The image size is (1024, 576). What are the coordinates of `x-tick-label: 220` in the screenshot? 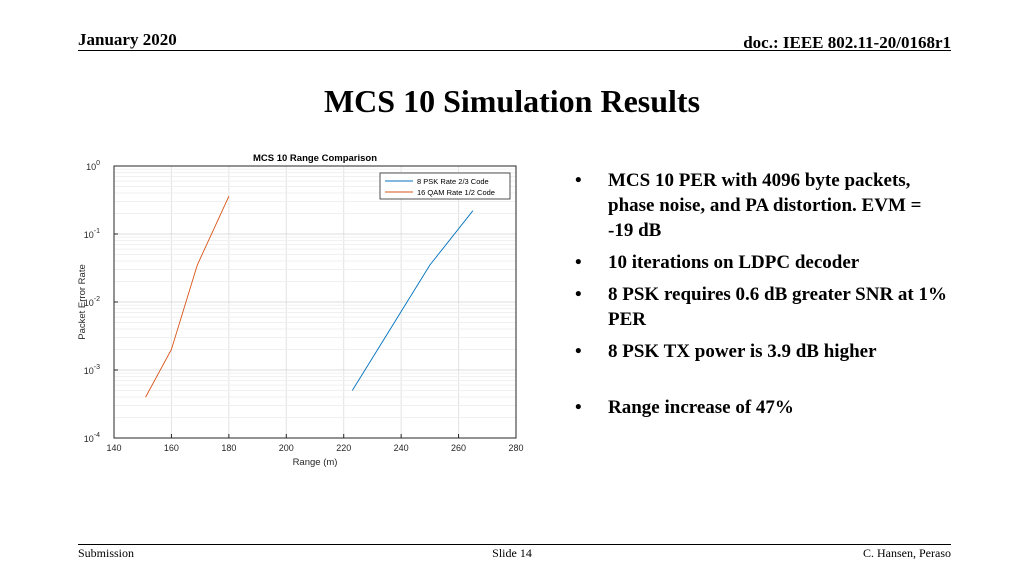 It's located at (343, 448).